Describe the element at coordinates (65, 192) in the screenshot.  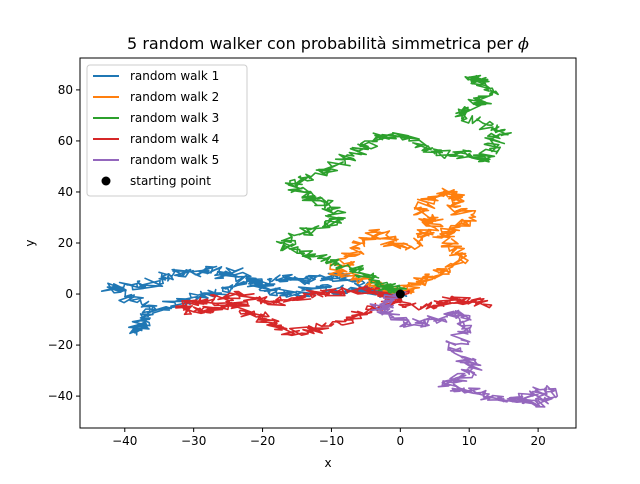
I see `y-tick-label: 40` at that location.